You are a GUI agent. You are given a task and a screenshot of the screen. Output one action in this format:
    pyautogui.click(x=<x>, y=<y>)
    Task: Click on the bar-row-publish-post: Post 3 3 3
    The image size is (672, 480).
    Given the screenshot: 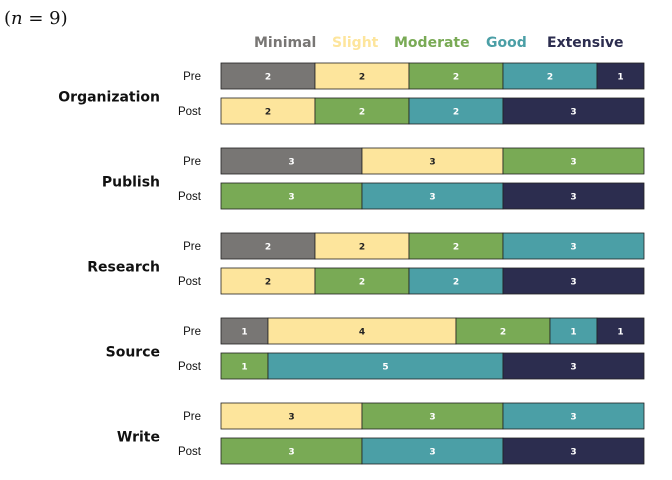 What is the action you would take?
    pyautogui.click(x=411, y=196)
    